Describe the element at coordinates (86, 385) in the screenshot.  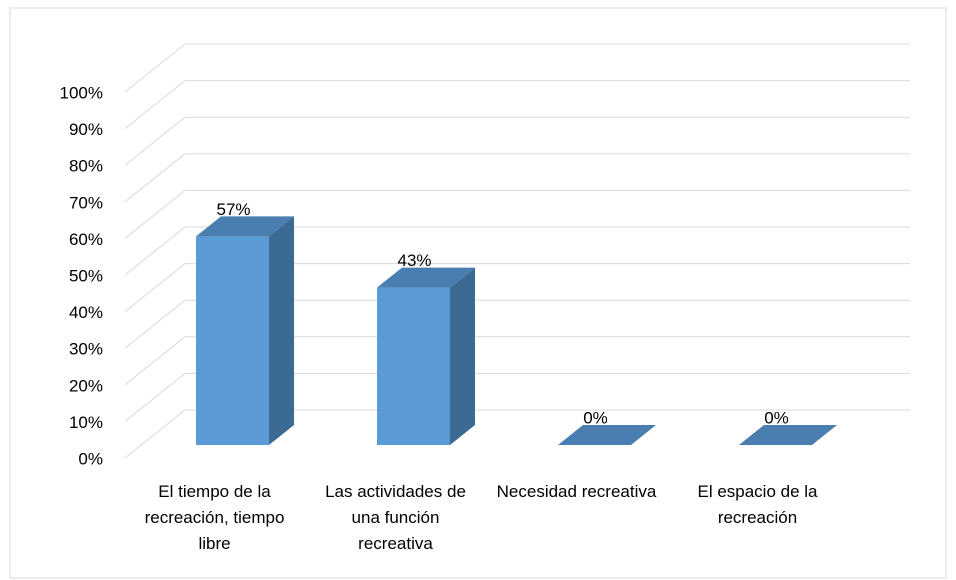
I see `y-tick-label: 20%` at that location.